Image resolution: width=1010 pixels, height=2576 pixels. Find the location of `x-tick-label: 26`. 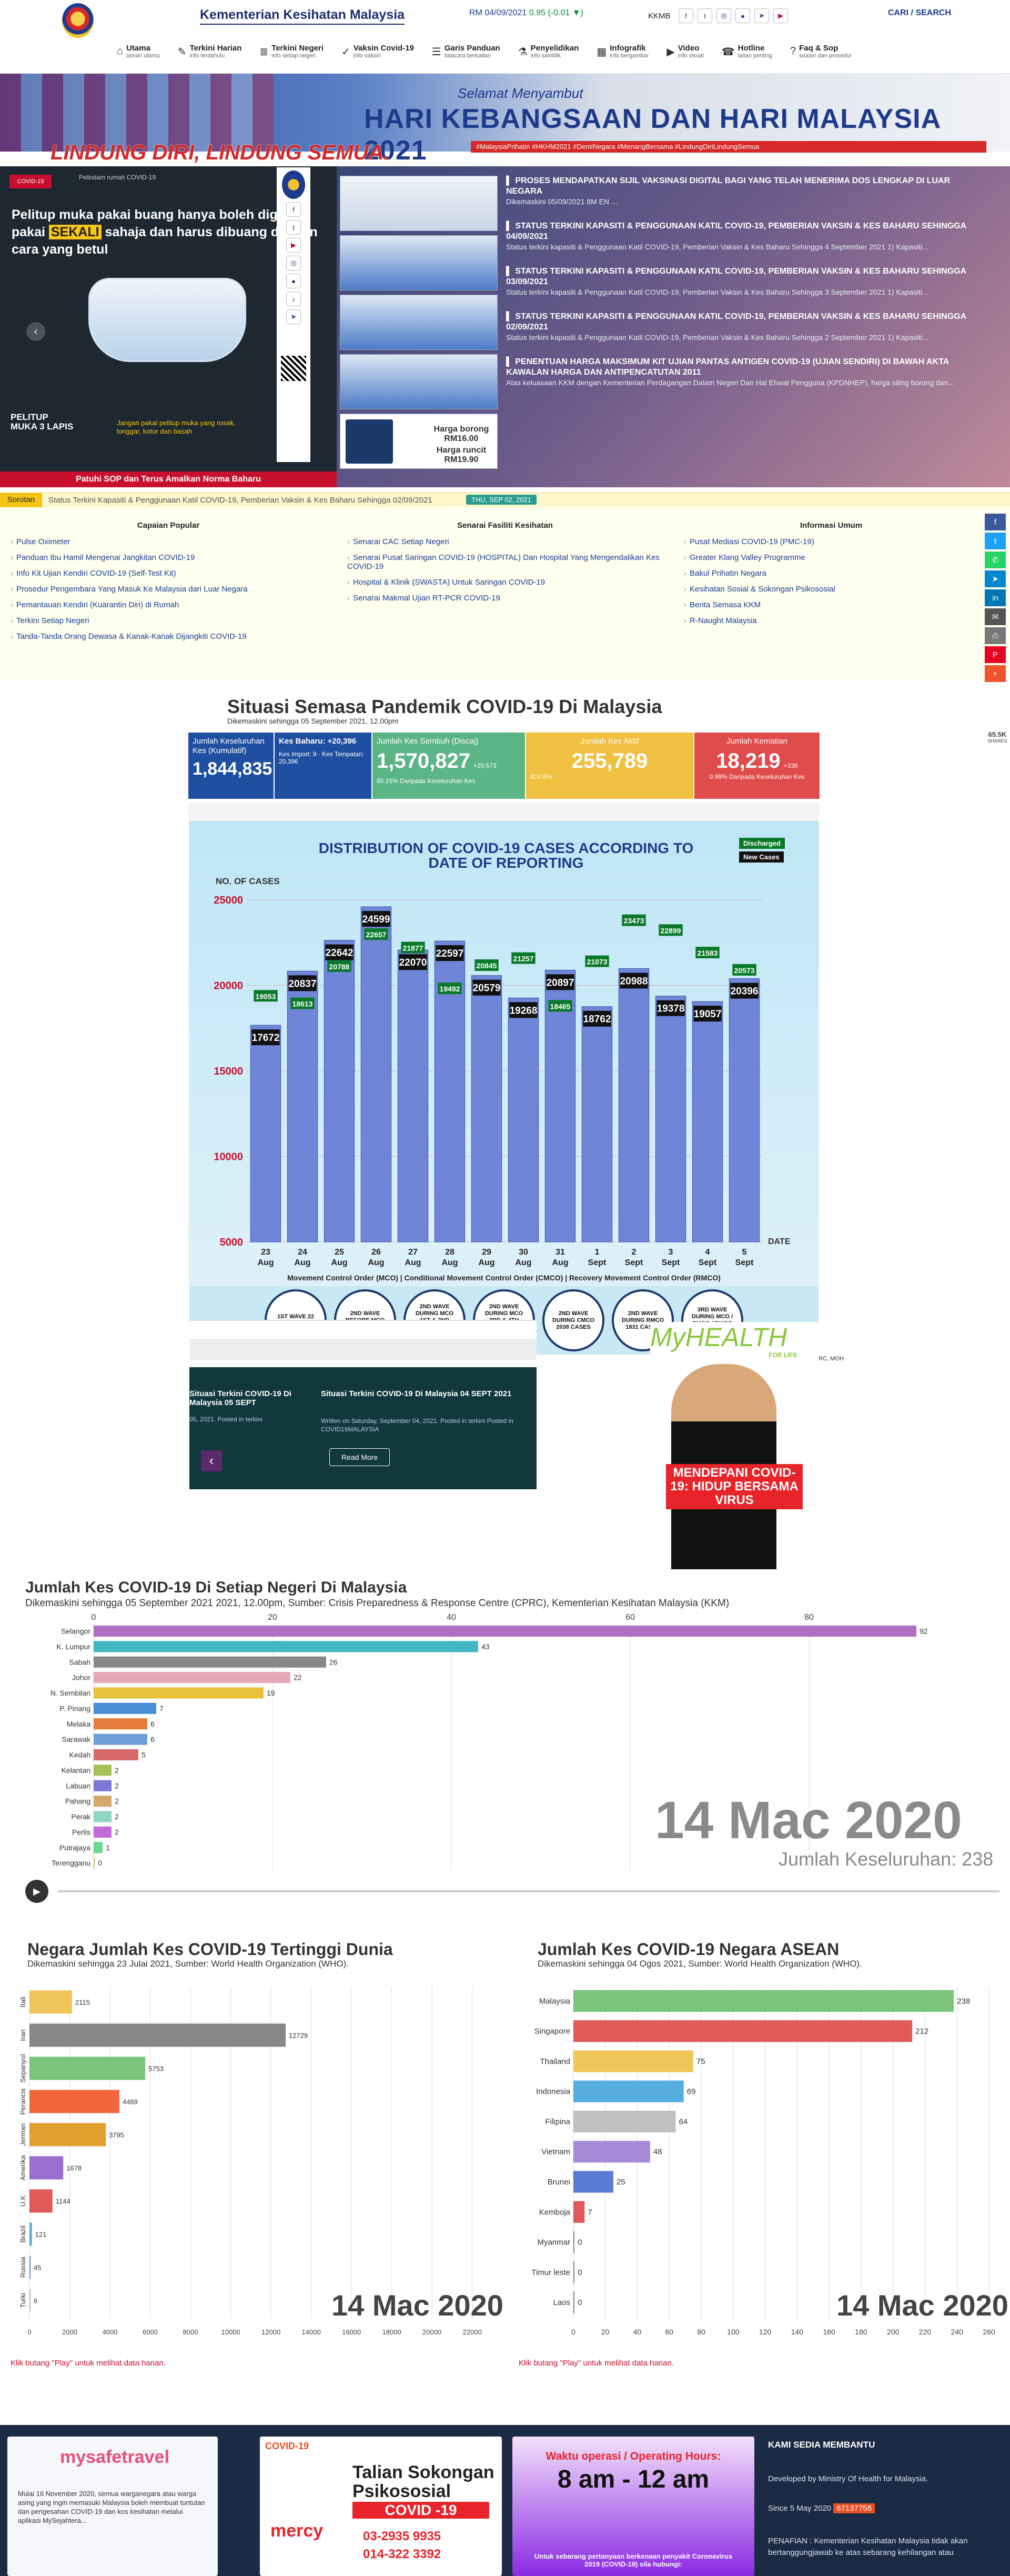

x-tick-label: 26 is located at coordinates (376, 1252).